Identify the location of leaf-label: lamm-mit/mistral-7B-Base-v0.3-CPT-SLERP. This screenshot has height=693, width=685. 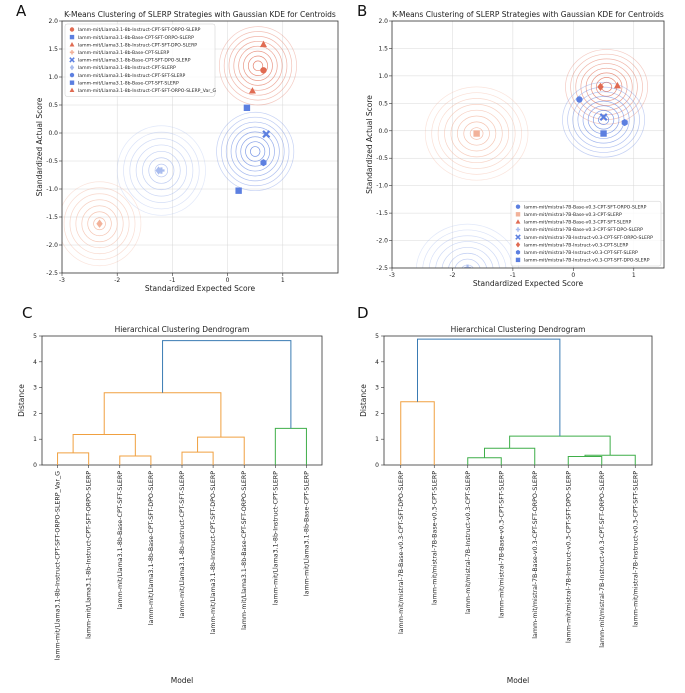
(434, 538).